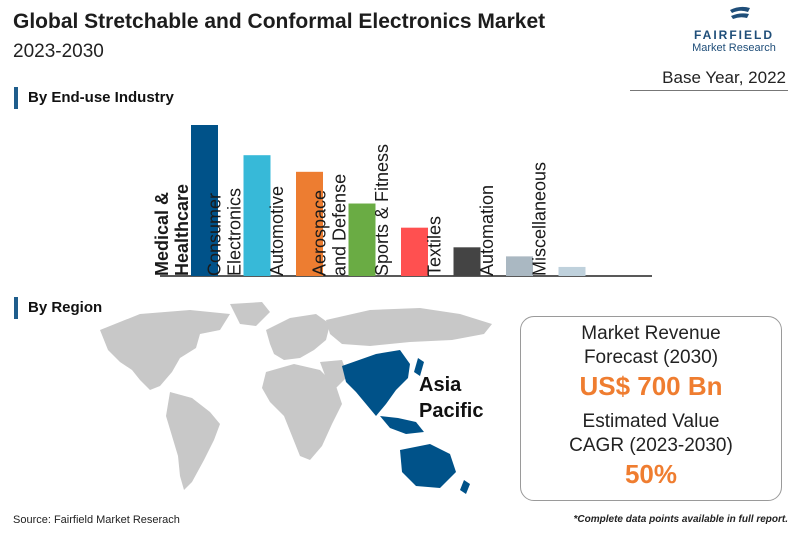 The width and height of the screenshot is (800, 536). What do you see at coordinates (409, 327) in the screenshot?
I see `map-russia` at bounding box center [409, 327].